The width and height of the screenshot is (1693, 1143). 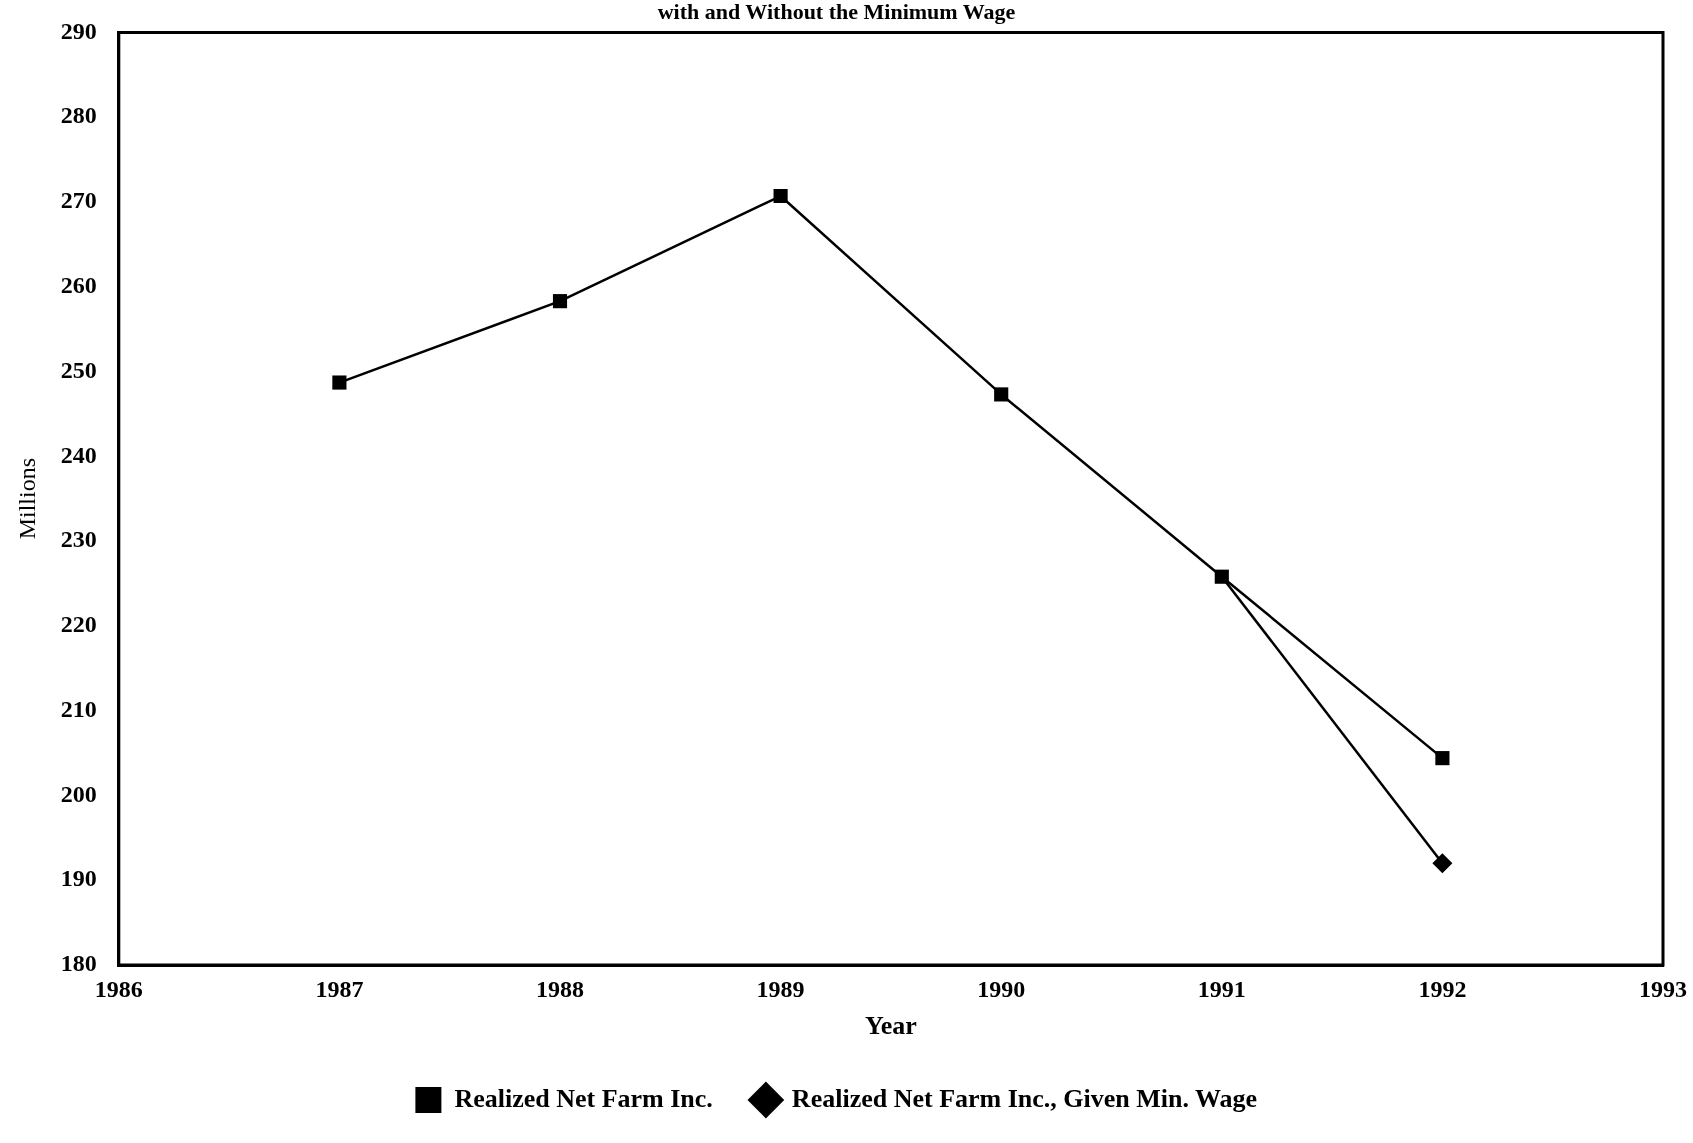 What do you see at coordinates (78, 454) in the screenshot?
I see `y-tick-label: 240` at bounding box center [78, 454].